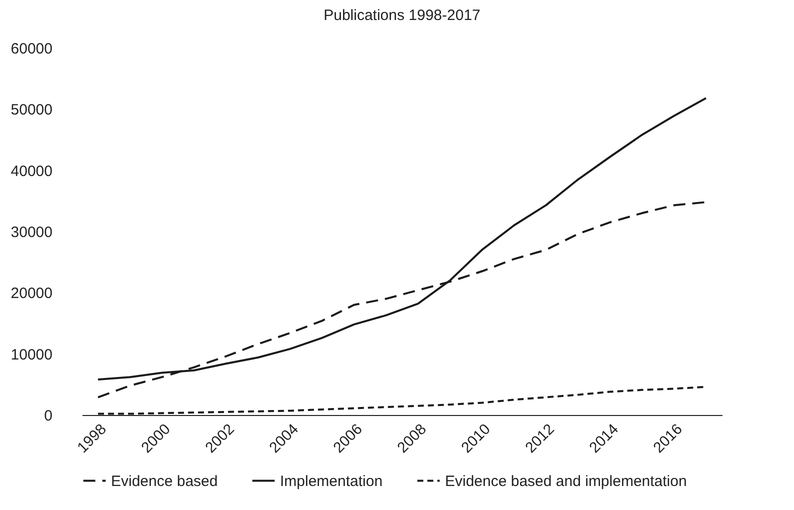 This screenshot has height=510, width=794. What do you see at coordinates (31, 110) in the screenshot?
I see `y-tick-label: 50000` at bounding box center [31, 110].